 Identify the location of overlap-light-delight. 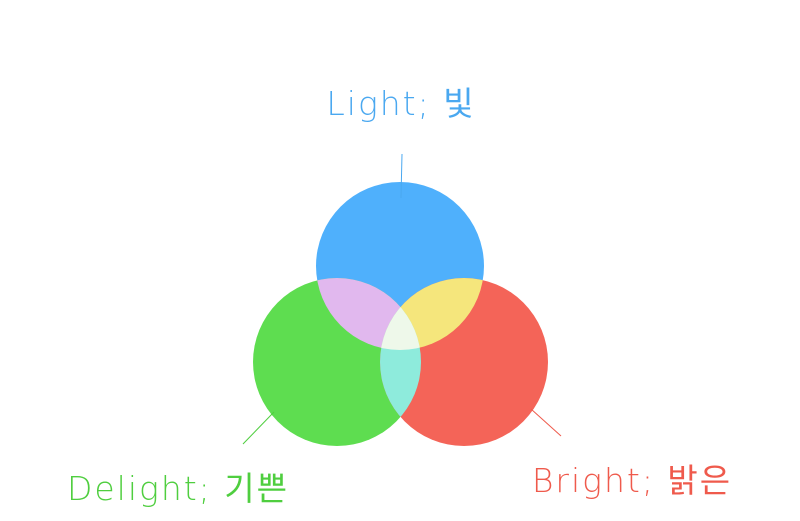
(368, 314).